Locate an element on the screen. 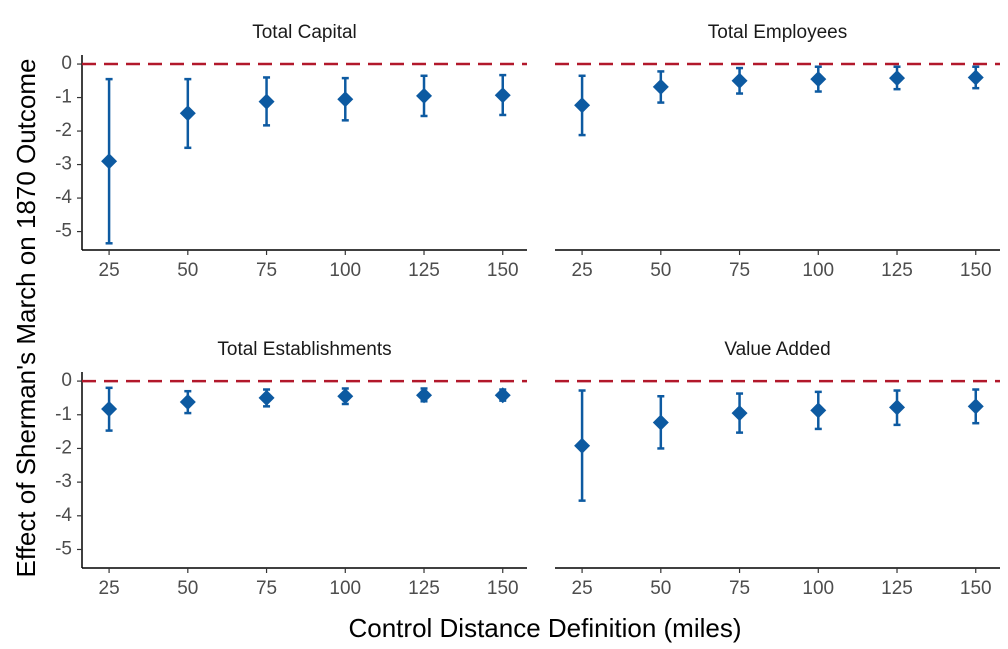 This screenshot has height=649, width=1008. panel-title: Total Employees is located at coordinates (777, 32).